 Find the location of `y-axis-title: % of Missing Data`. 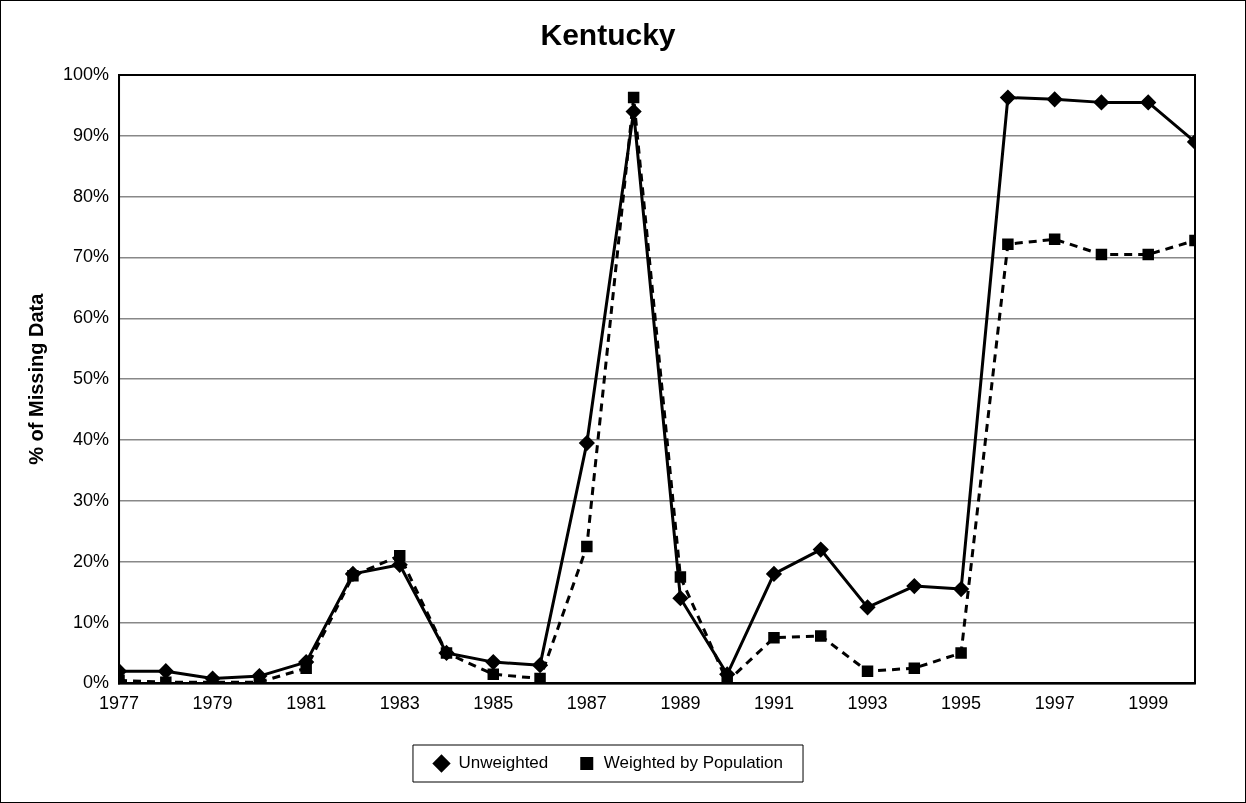

y-axis-title: % of Missing Data is located at coordinates (35, 378).